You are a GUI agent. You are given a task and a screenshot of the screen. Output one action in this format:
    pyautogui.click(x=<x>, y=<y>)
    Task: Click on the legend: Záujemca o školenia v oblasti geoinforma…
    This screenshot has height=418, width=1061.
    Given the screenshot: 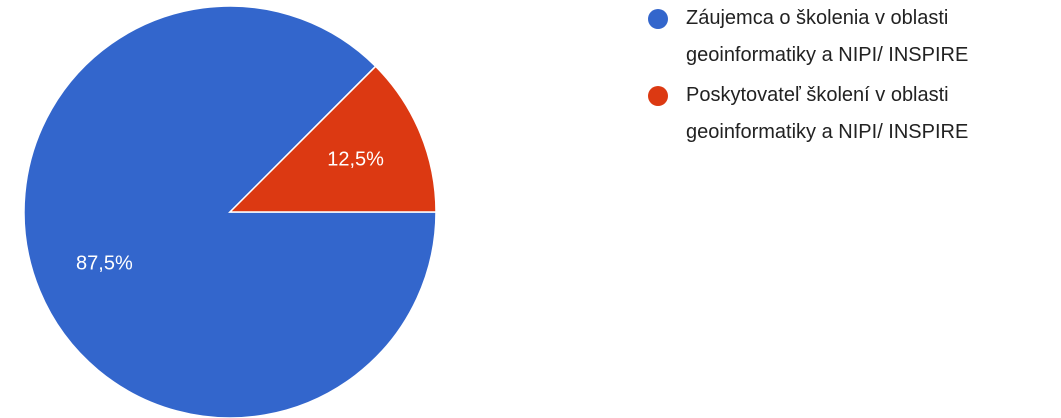 What is the action you would take?
    pyautogui.click(x=854, y=77)
    